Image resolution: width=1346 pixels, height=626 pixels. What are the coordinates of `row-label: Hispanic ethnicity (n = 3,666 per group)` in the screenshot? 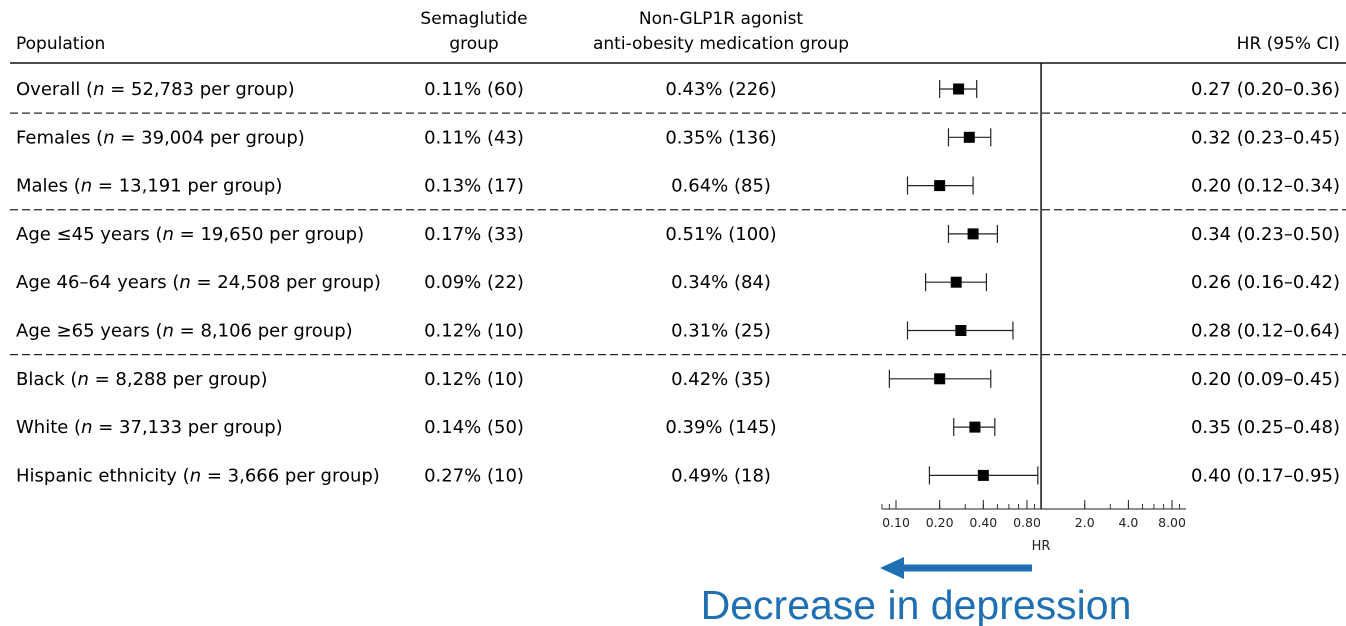 It's located at (198, 475).